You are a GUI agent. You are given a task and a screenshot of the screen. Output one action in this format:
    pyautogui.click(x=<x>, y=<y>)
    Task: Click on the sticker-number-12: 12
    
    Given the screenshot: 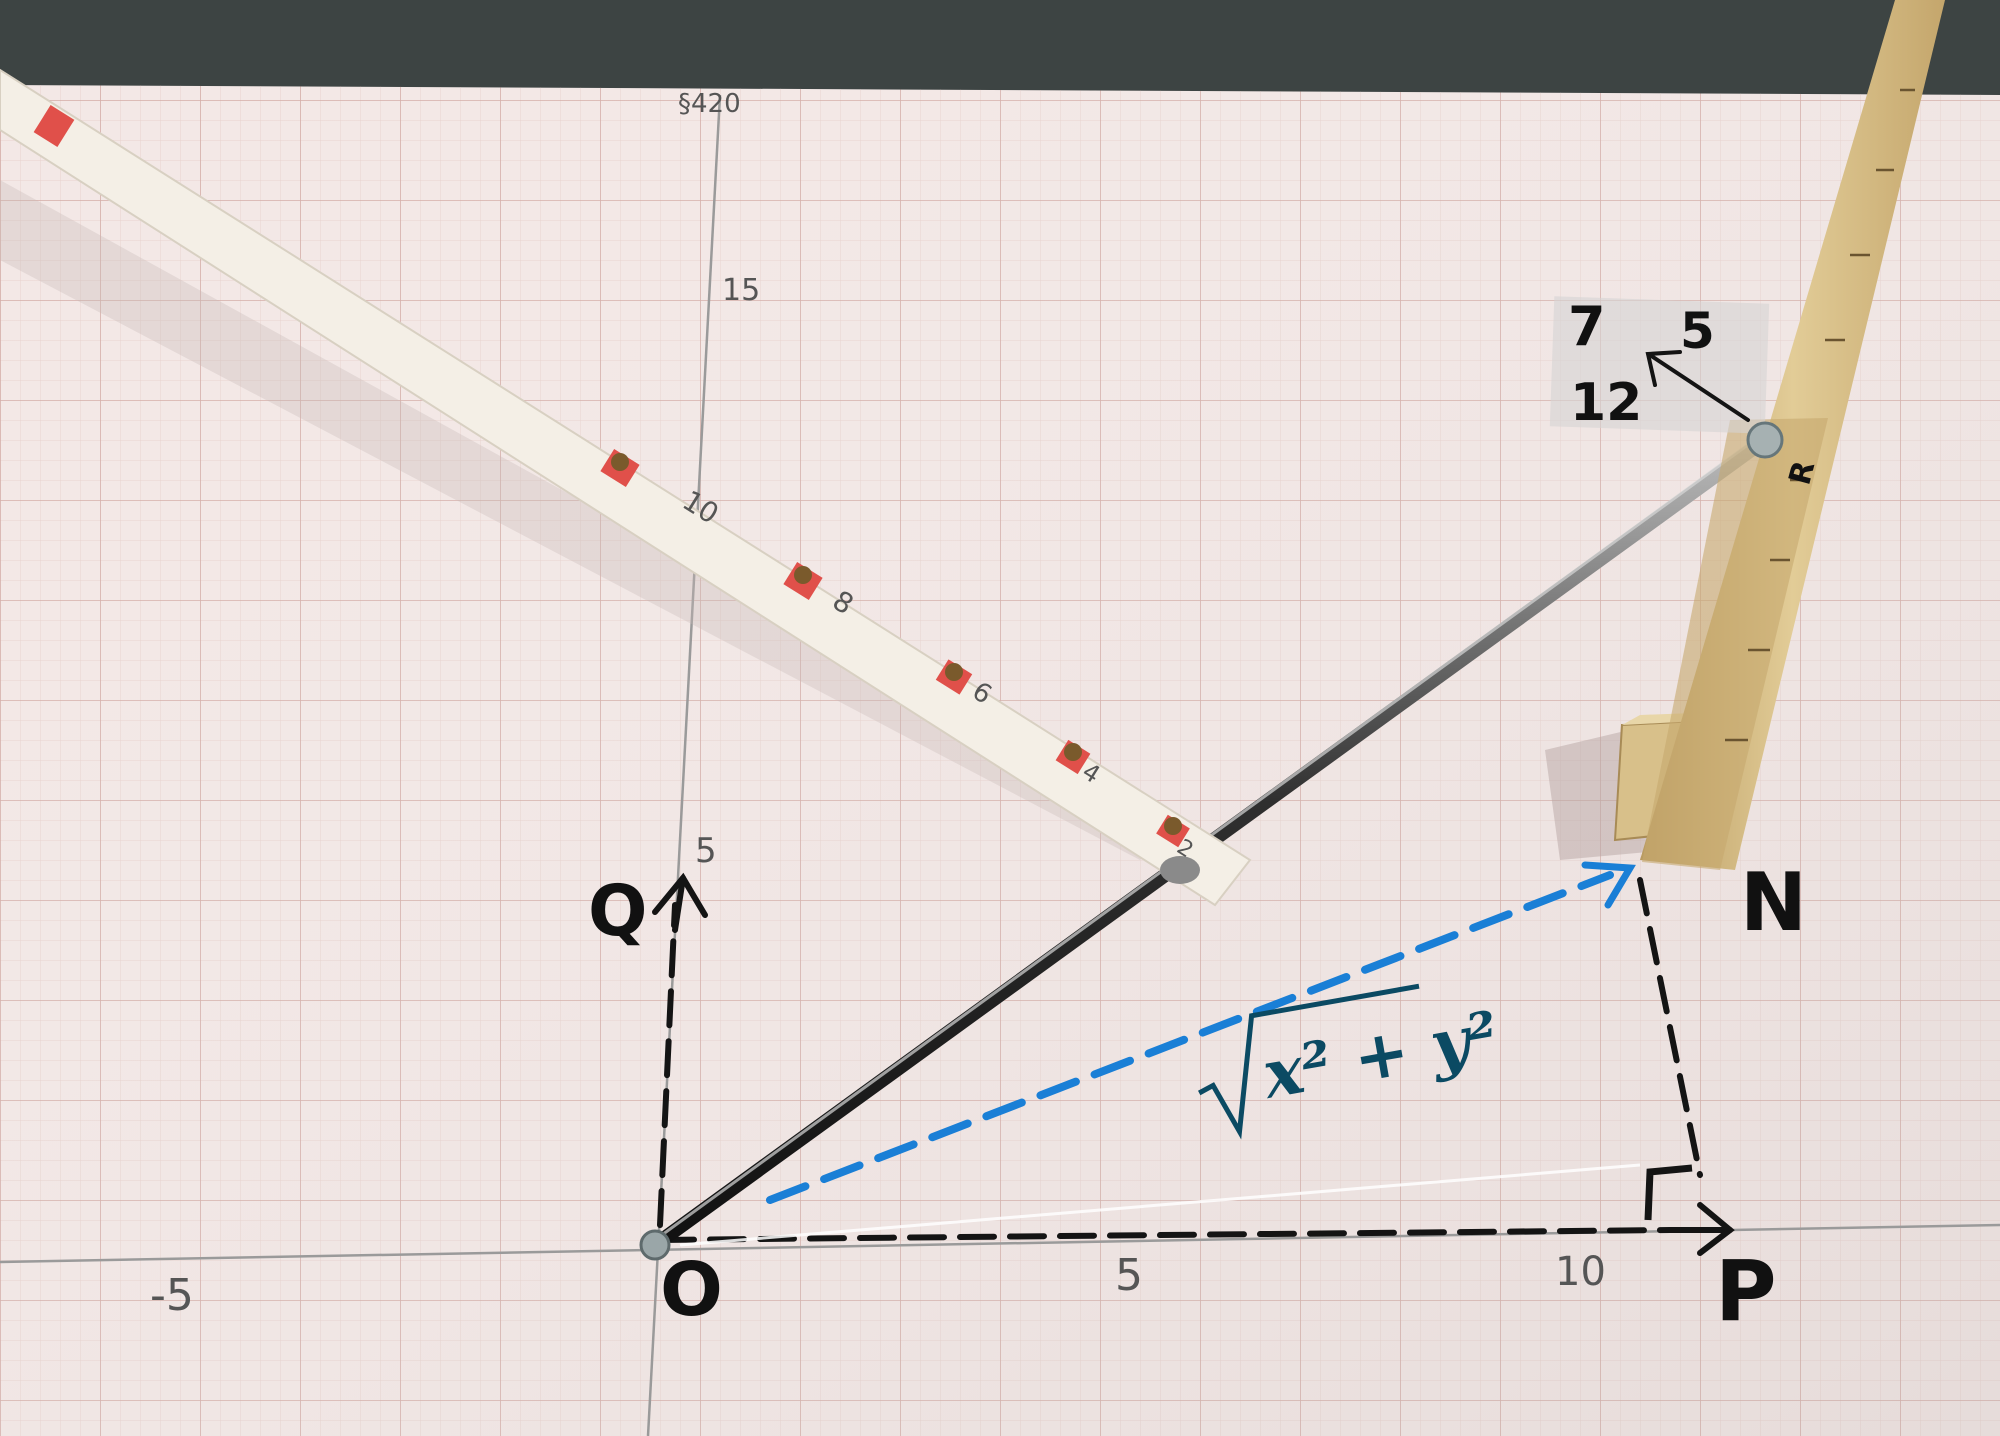 What is the action you would take?
    pyautogui.click(x=1606, y=403)
    